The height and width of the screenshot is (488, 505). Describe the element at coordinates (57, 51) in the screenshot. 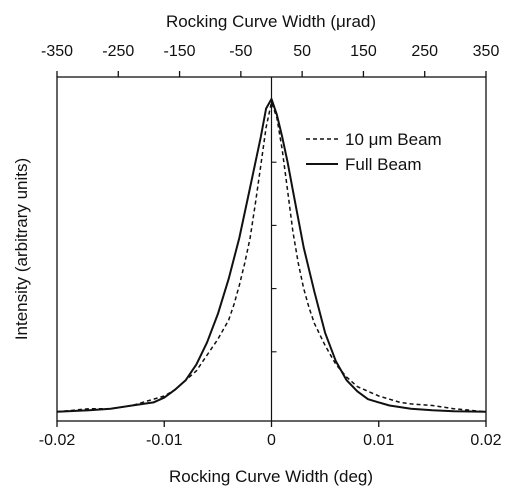

I see `x2-tick-label: -350` at that location.